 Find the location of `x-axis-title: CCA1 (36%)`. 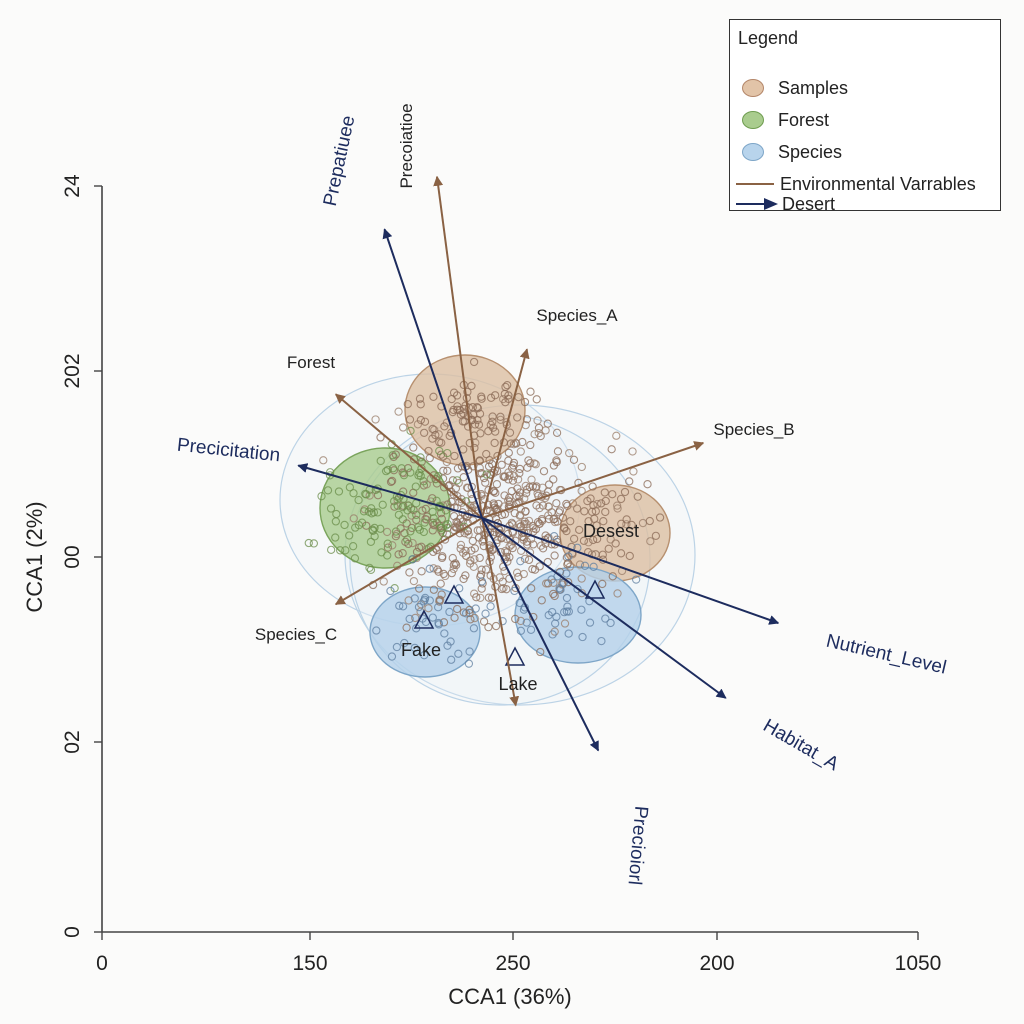

x-axis-title: CCA1 (36%) is located at coordinates (509, 996).